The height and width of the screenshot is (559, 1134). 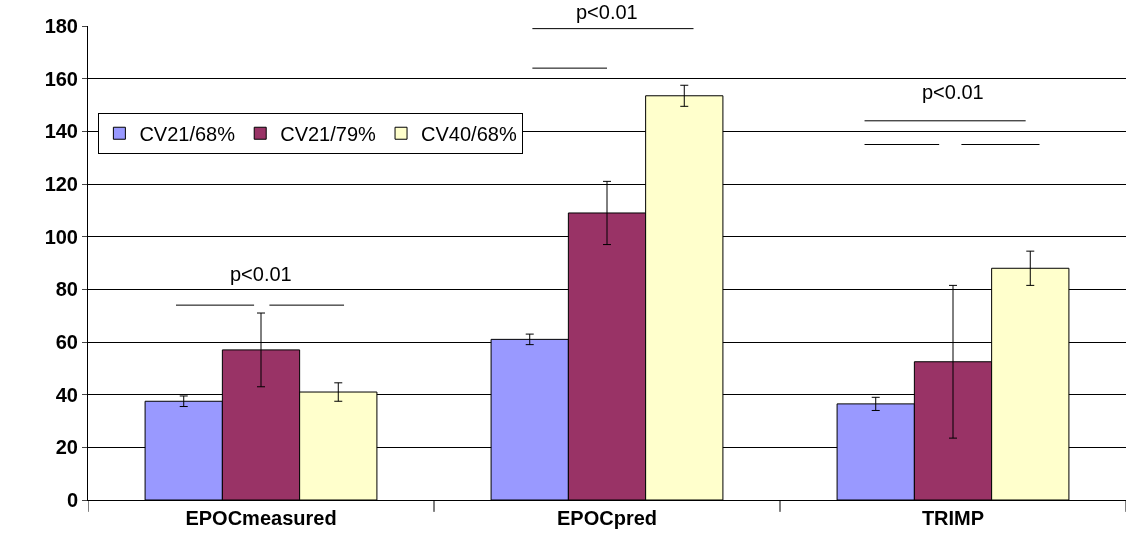 What do you see at coordinates (187, 134) in the screenshot?
I see `legend-label: CV21/68%` at bounding box center [187, 134].